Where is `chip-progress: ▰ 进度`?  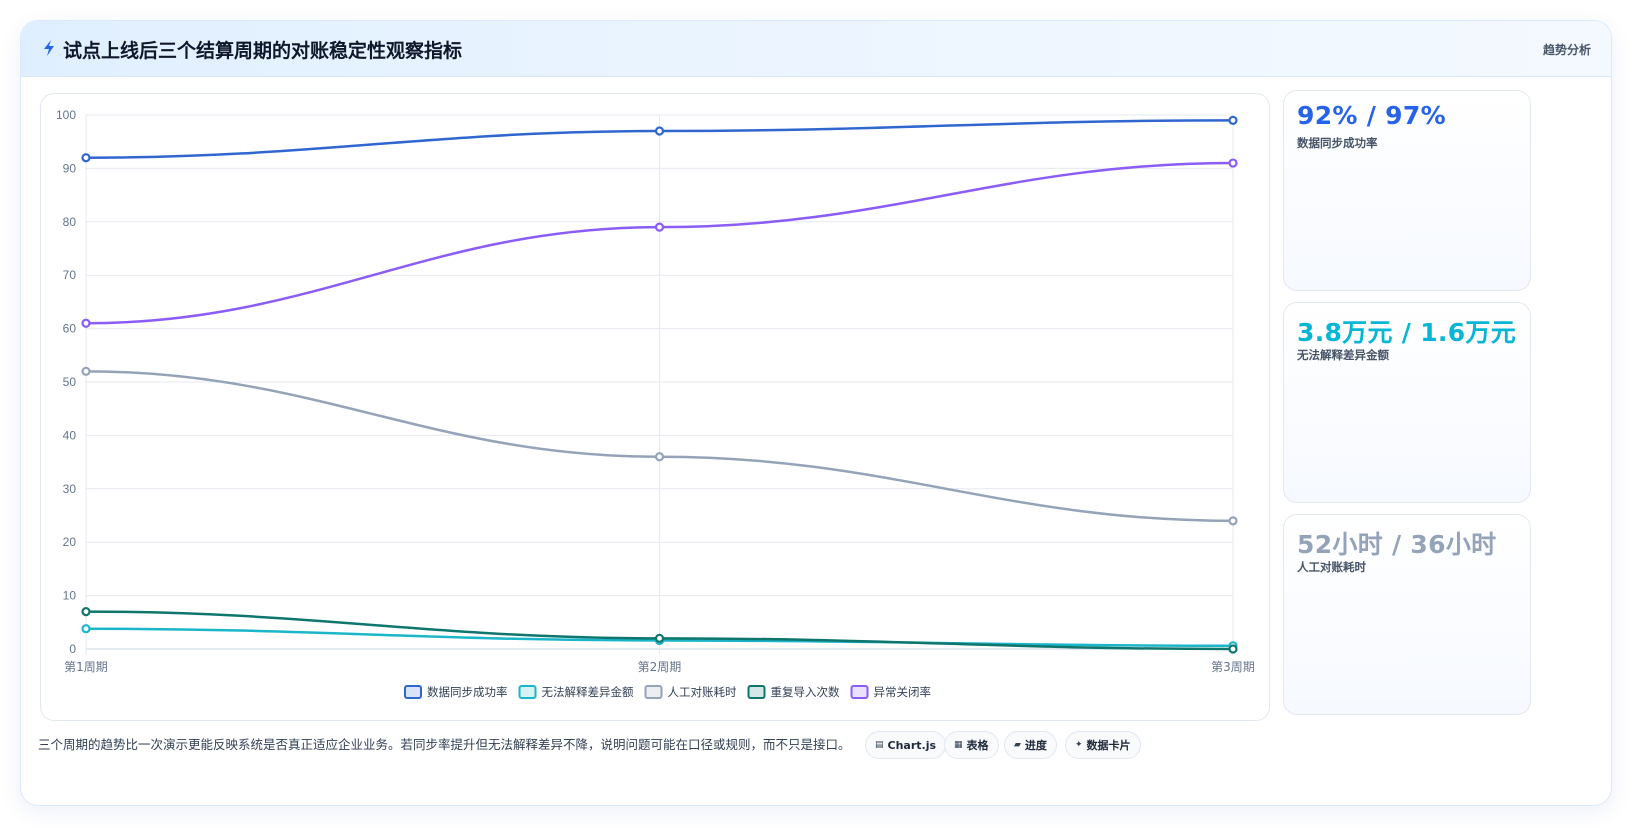
chip-progress: ▰ 进度 is located at coordinates (1030, 745).